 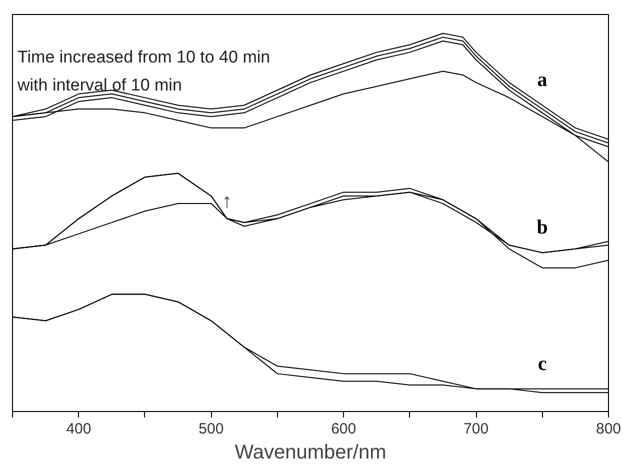 What do you see at coordinates (79, 429) in the screenshot?
I see `x-tick-label: 400` at bounding box center [79, 429].